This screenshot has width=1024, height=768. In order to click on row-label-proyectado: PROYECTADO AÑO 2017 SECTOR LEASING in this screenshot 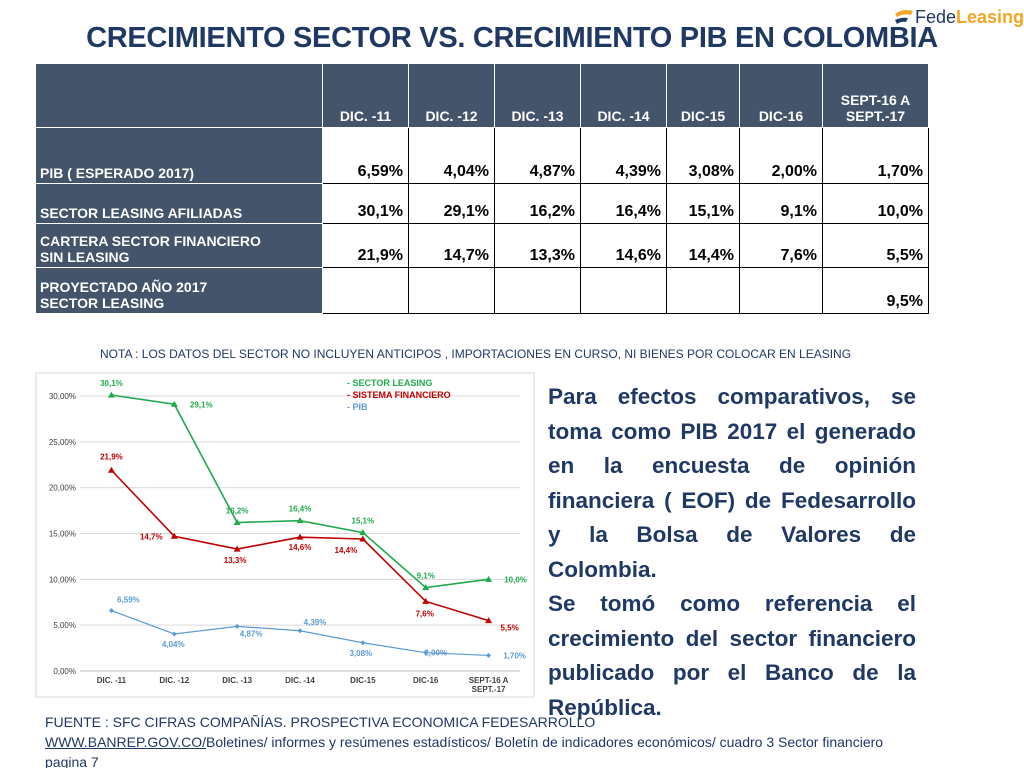, I will do `click(179, 290)`.